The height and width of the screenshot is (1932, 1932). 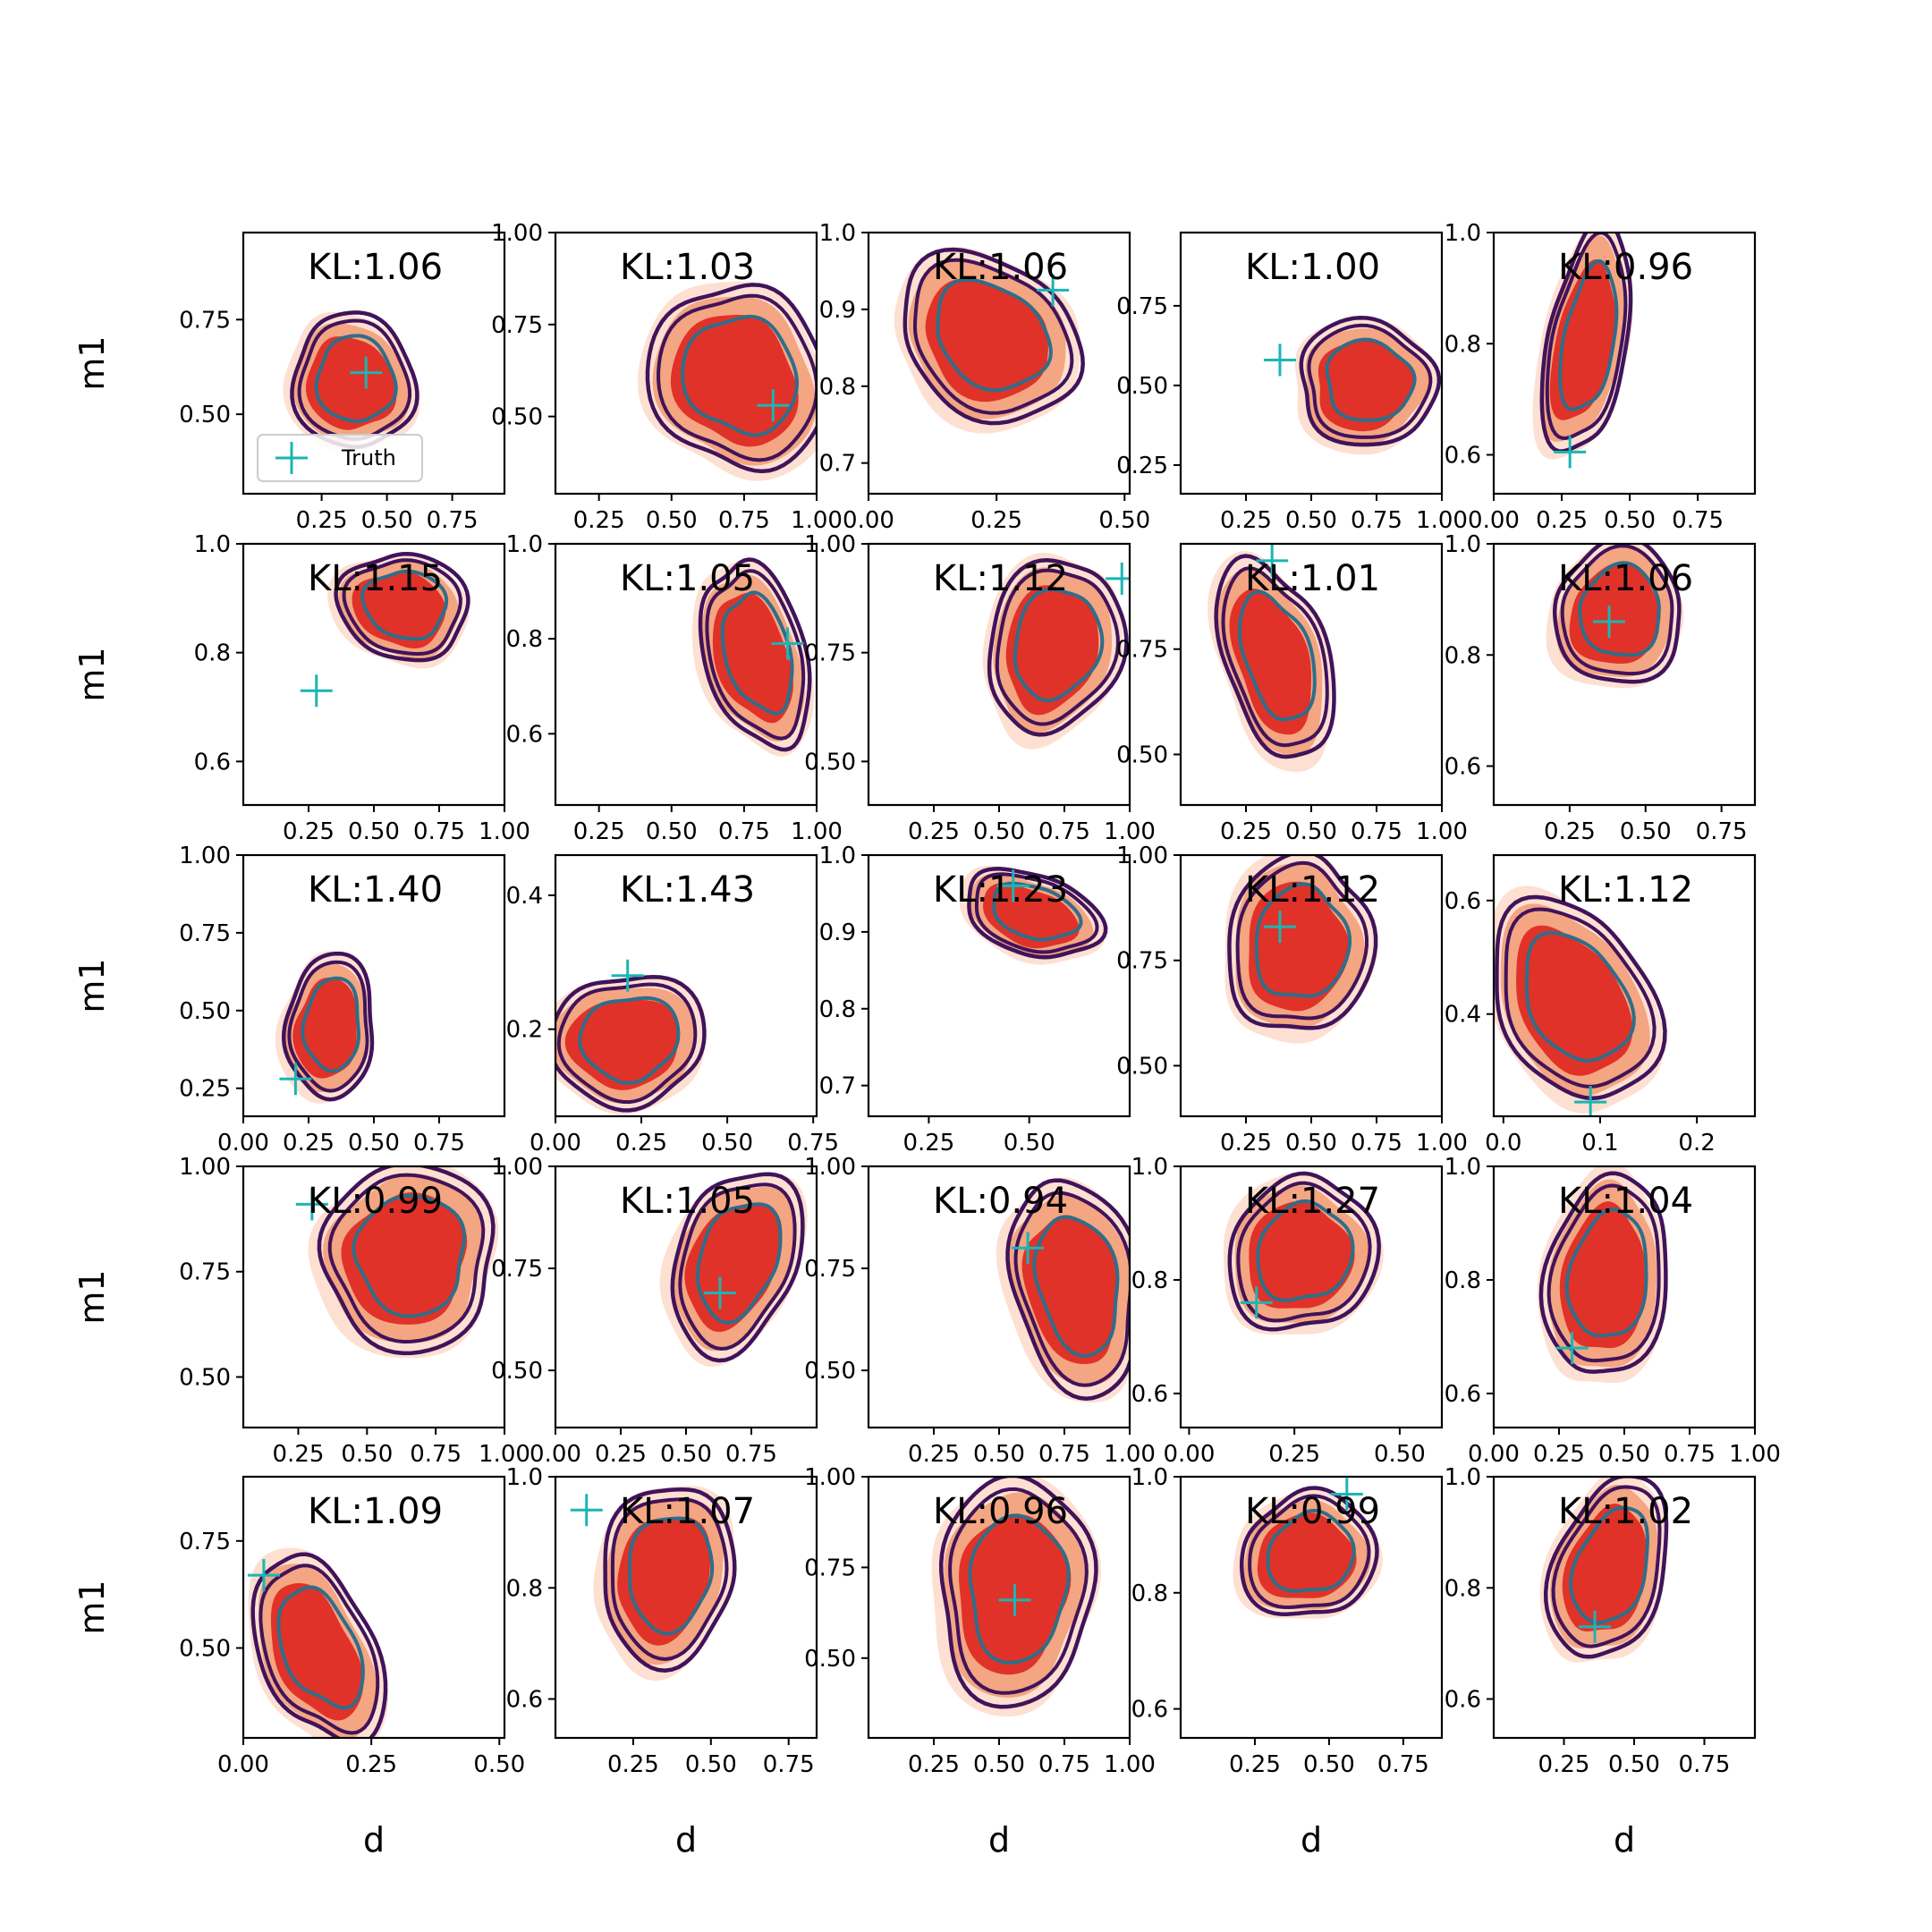 What do you see at coordinates (524, 1030) in the screenshot?
I see `y-tick-label: 0.2` at bounding box center [524, 1030].